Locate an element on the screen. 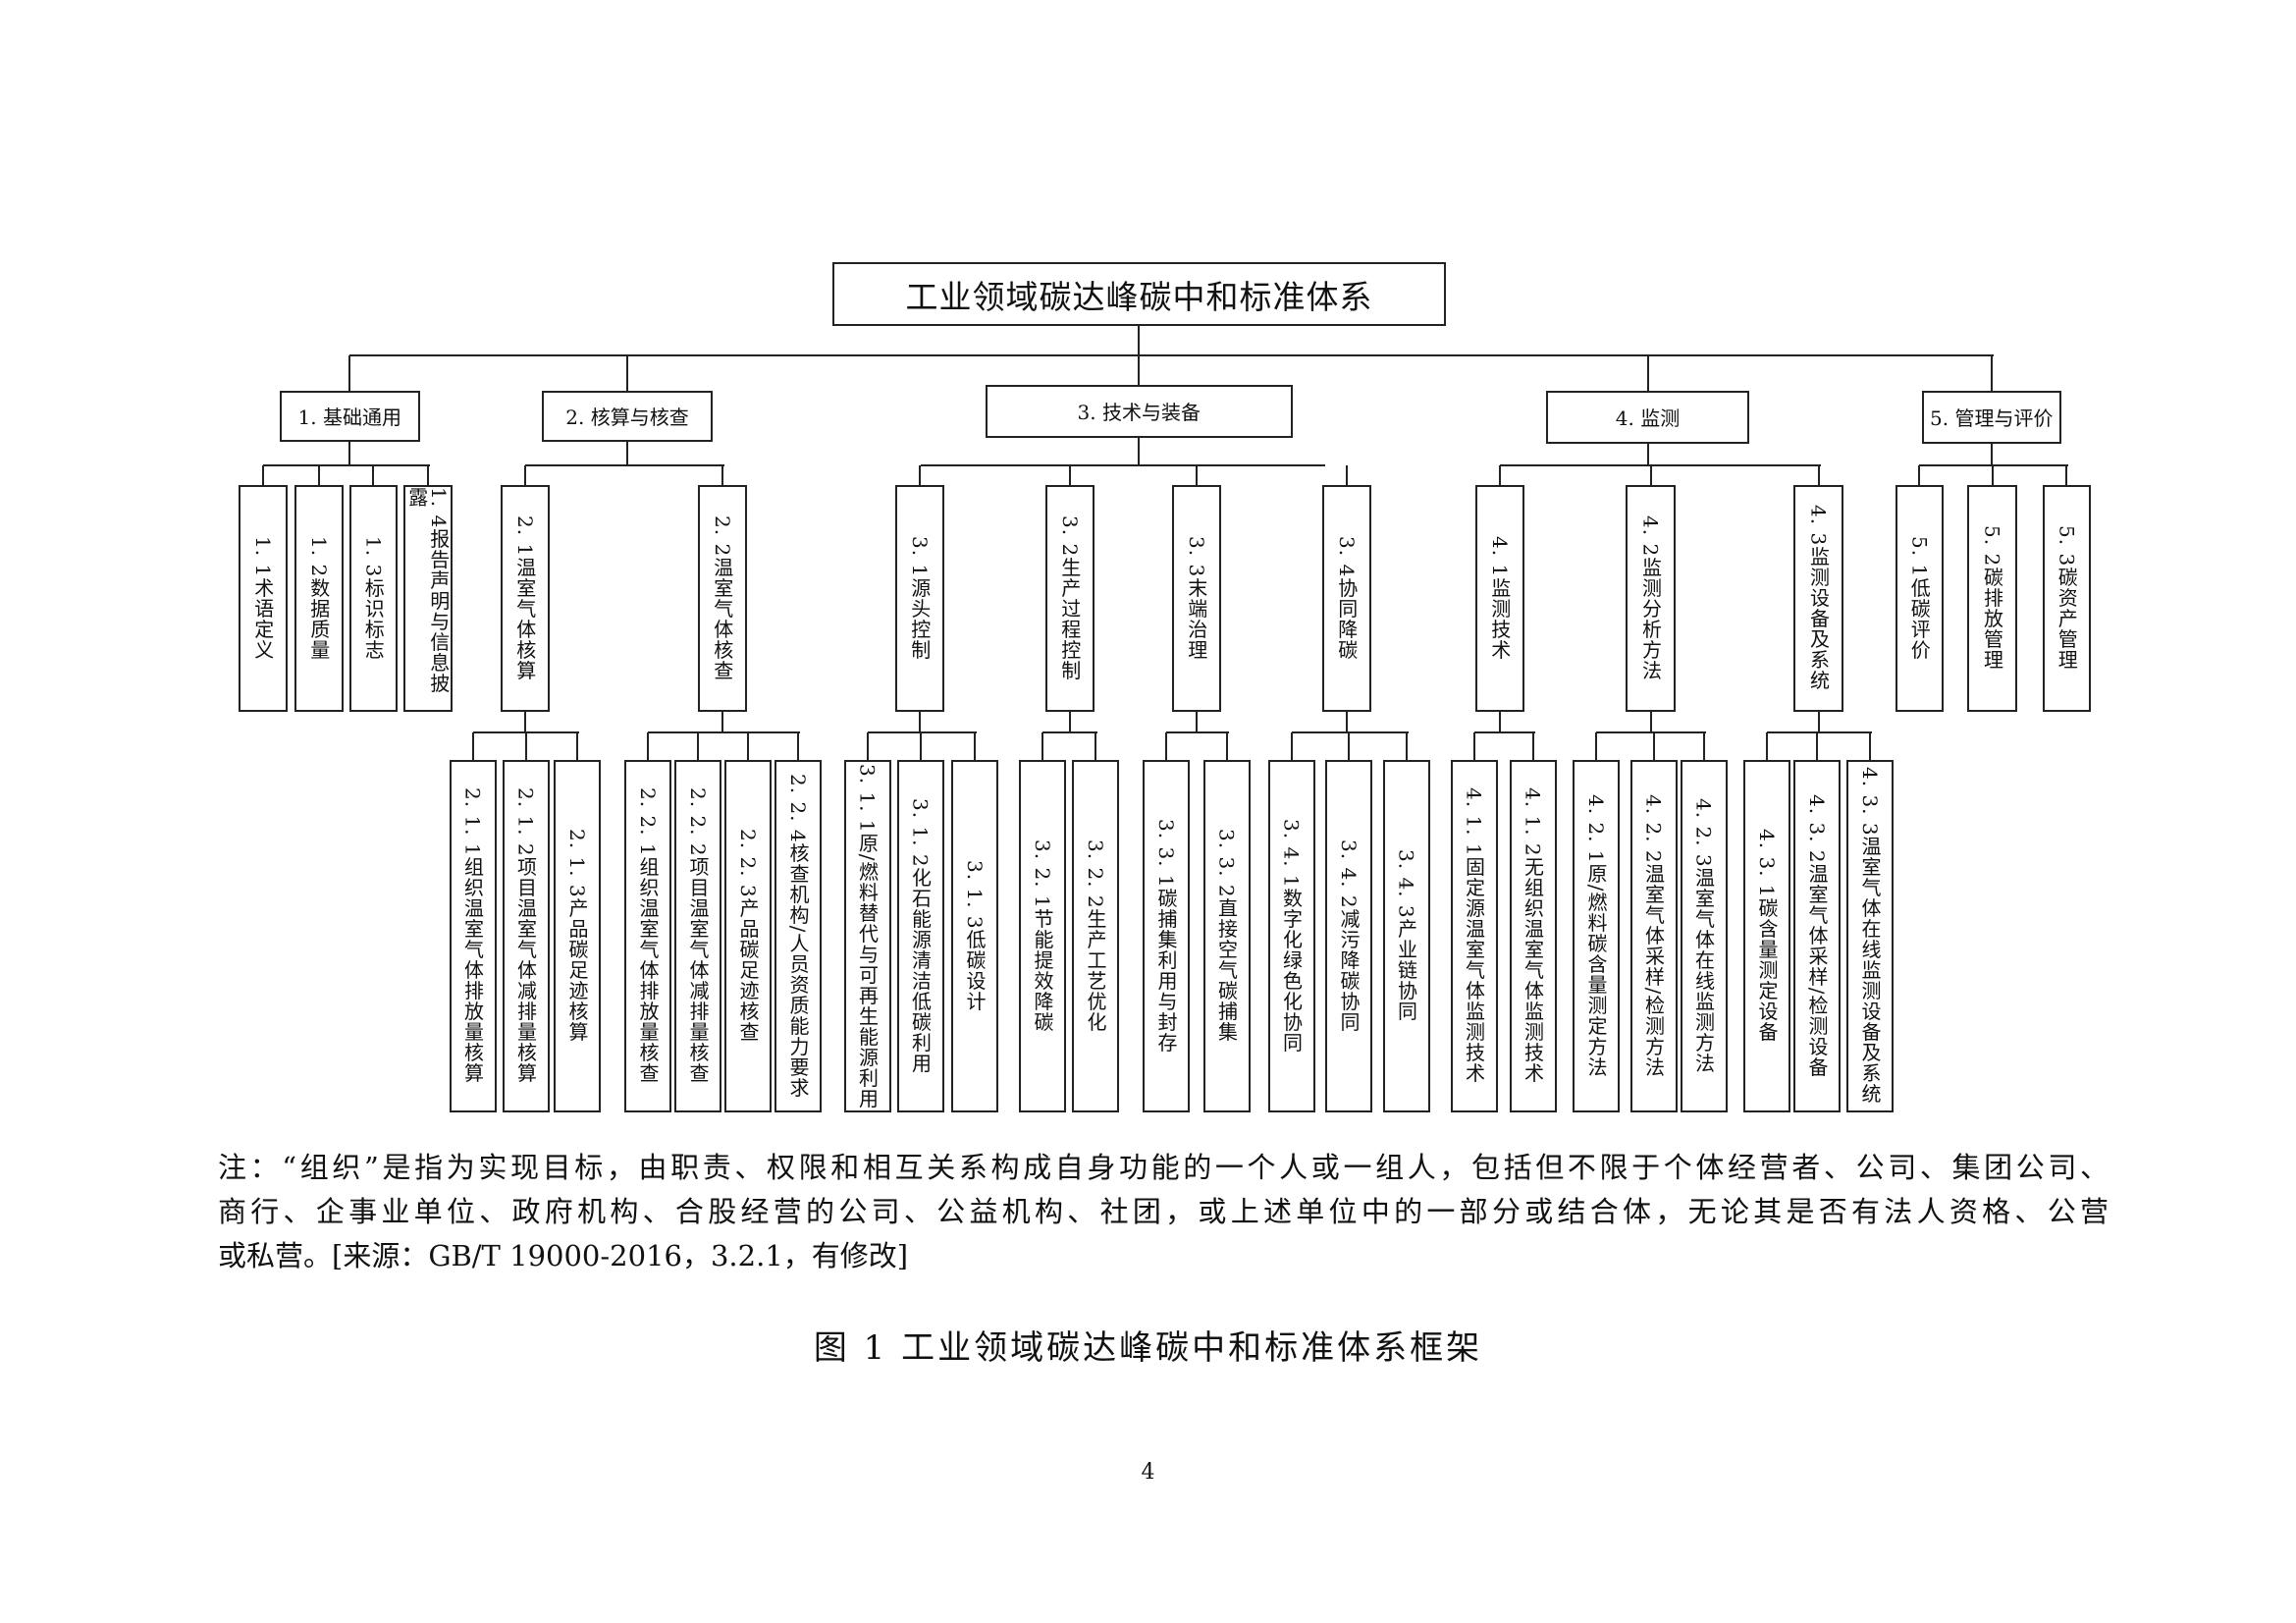  node-box: 3. 技术与装备 is located at coordinates (1139, 411).